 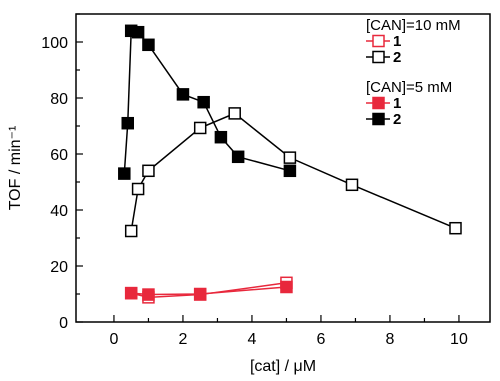 What do you see at coordinates (459, 339) in the screenshot?
I see `x-tick-label: 10` at bounding box center [459, 339].